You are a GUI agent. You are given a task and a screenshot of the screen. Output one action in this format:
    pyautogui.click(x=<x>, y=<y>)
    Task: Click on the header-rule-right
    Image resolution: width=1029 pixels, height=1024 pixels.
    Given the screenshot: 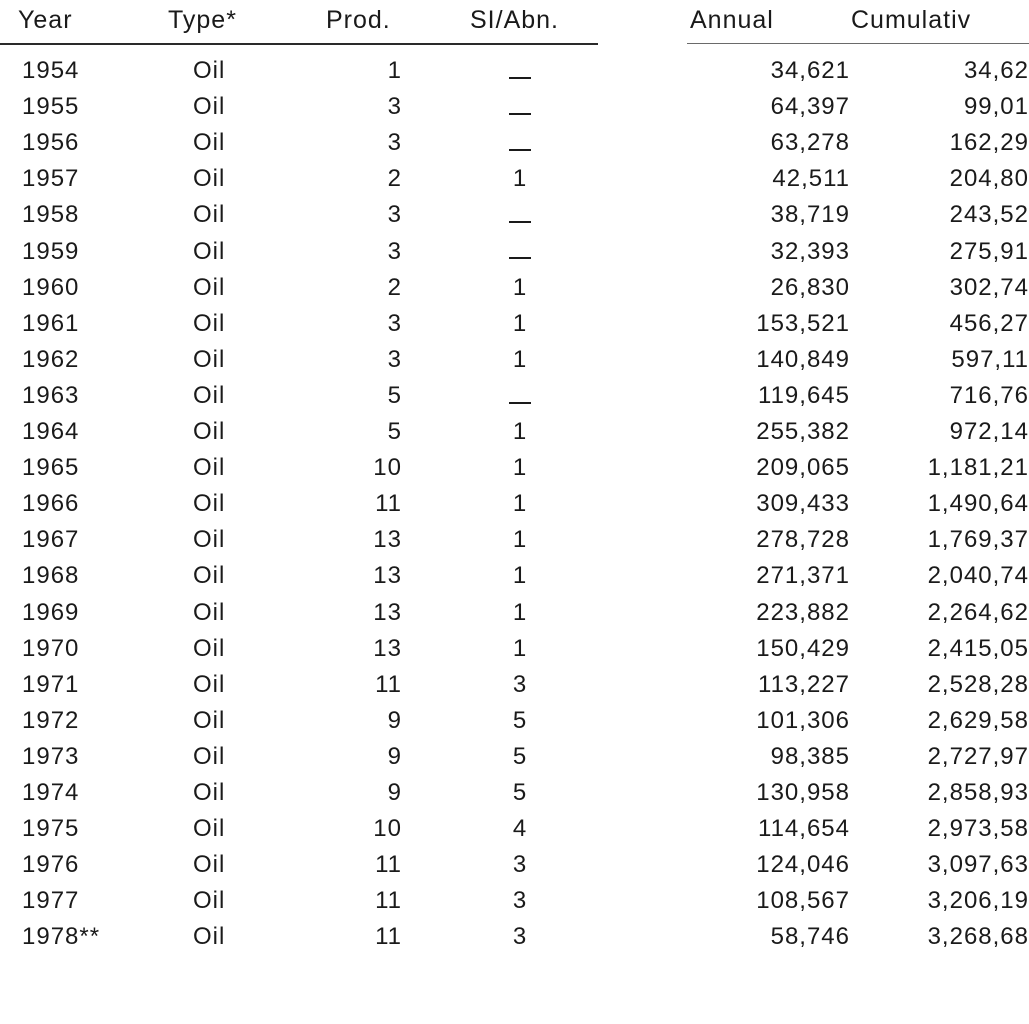 What is the action you would take?
    pyautogui.click(x=858, y=43)
    